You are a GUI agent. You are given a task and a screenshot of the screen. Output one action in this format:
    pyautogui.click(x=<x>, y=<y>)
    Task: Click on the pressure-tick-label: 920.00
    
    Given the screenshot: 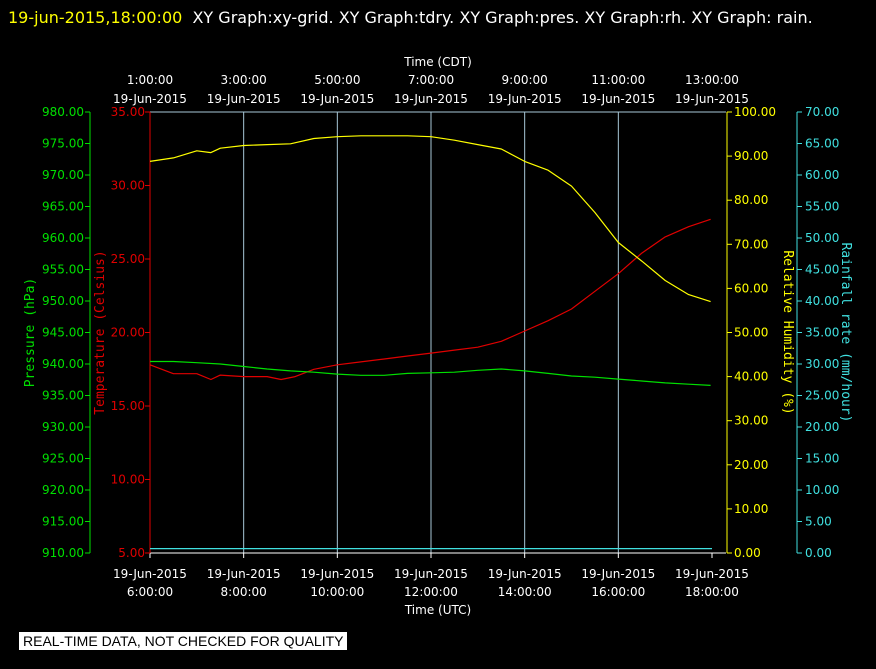 What is the action you would take?
    pyautogui.click(x=63, y=490)
    